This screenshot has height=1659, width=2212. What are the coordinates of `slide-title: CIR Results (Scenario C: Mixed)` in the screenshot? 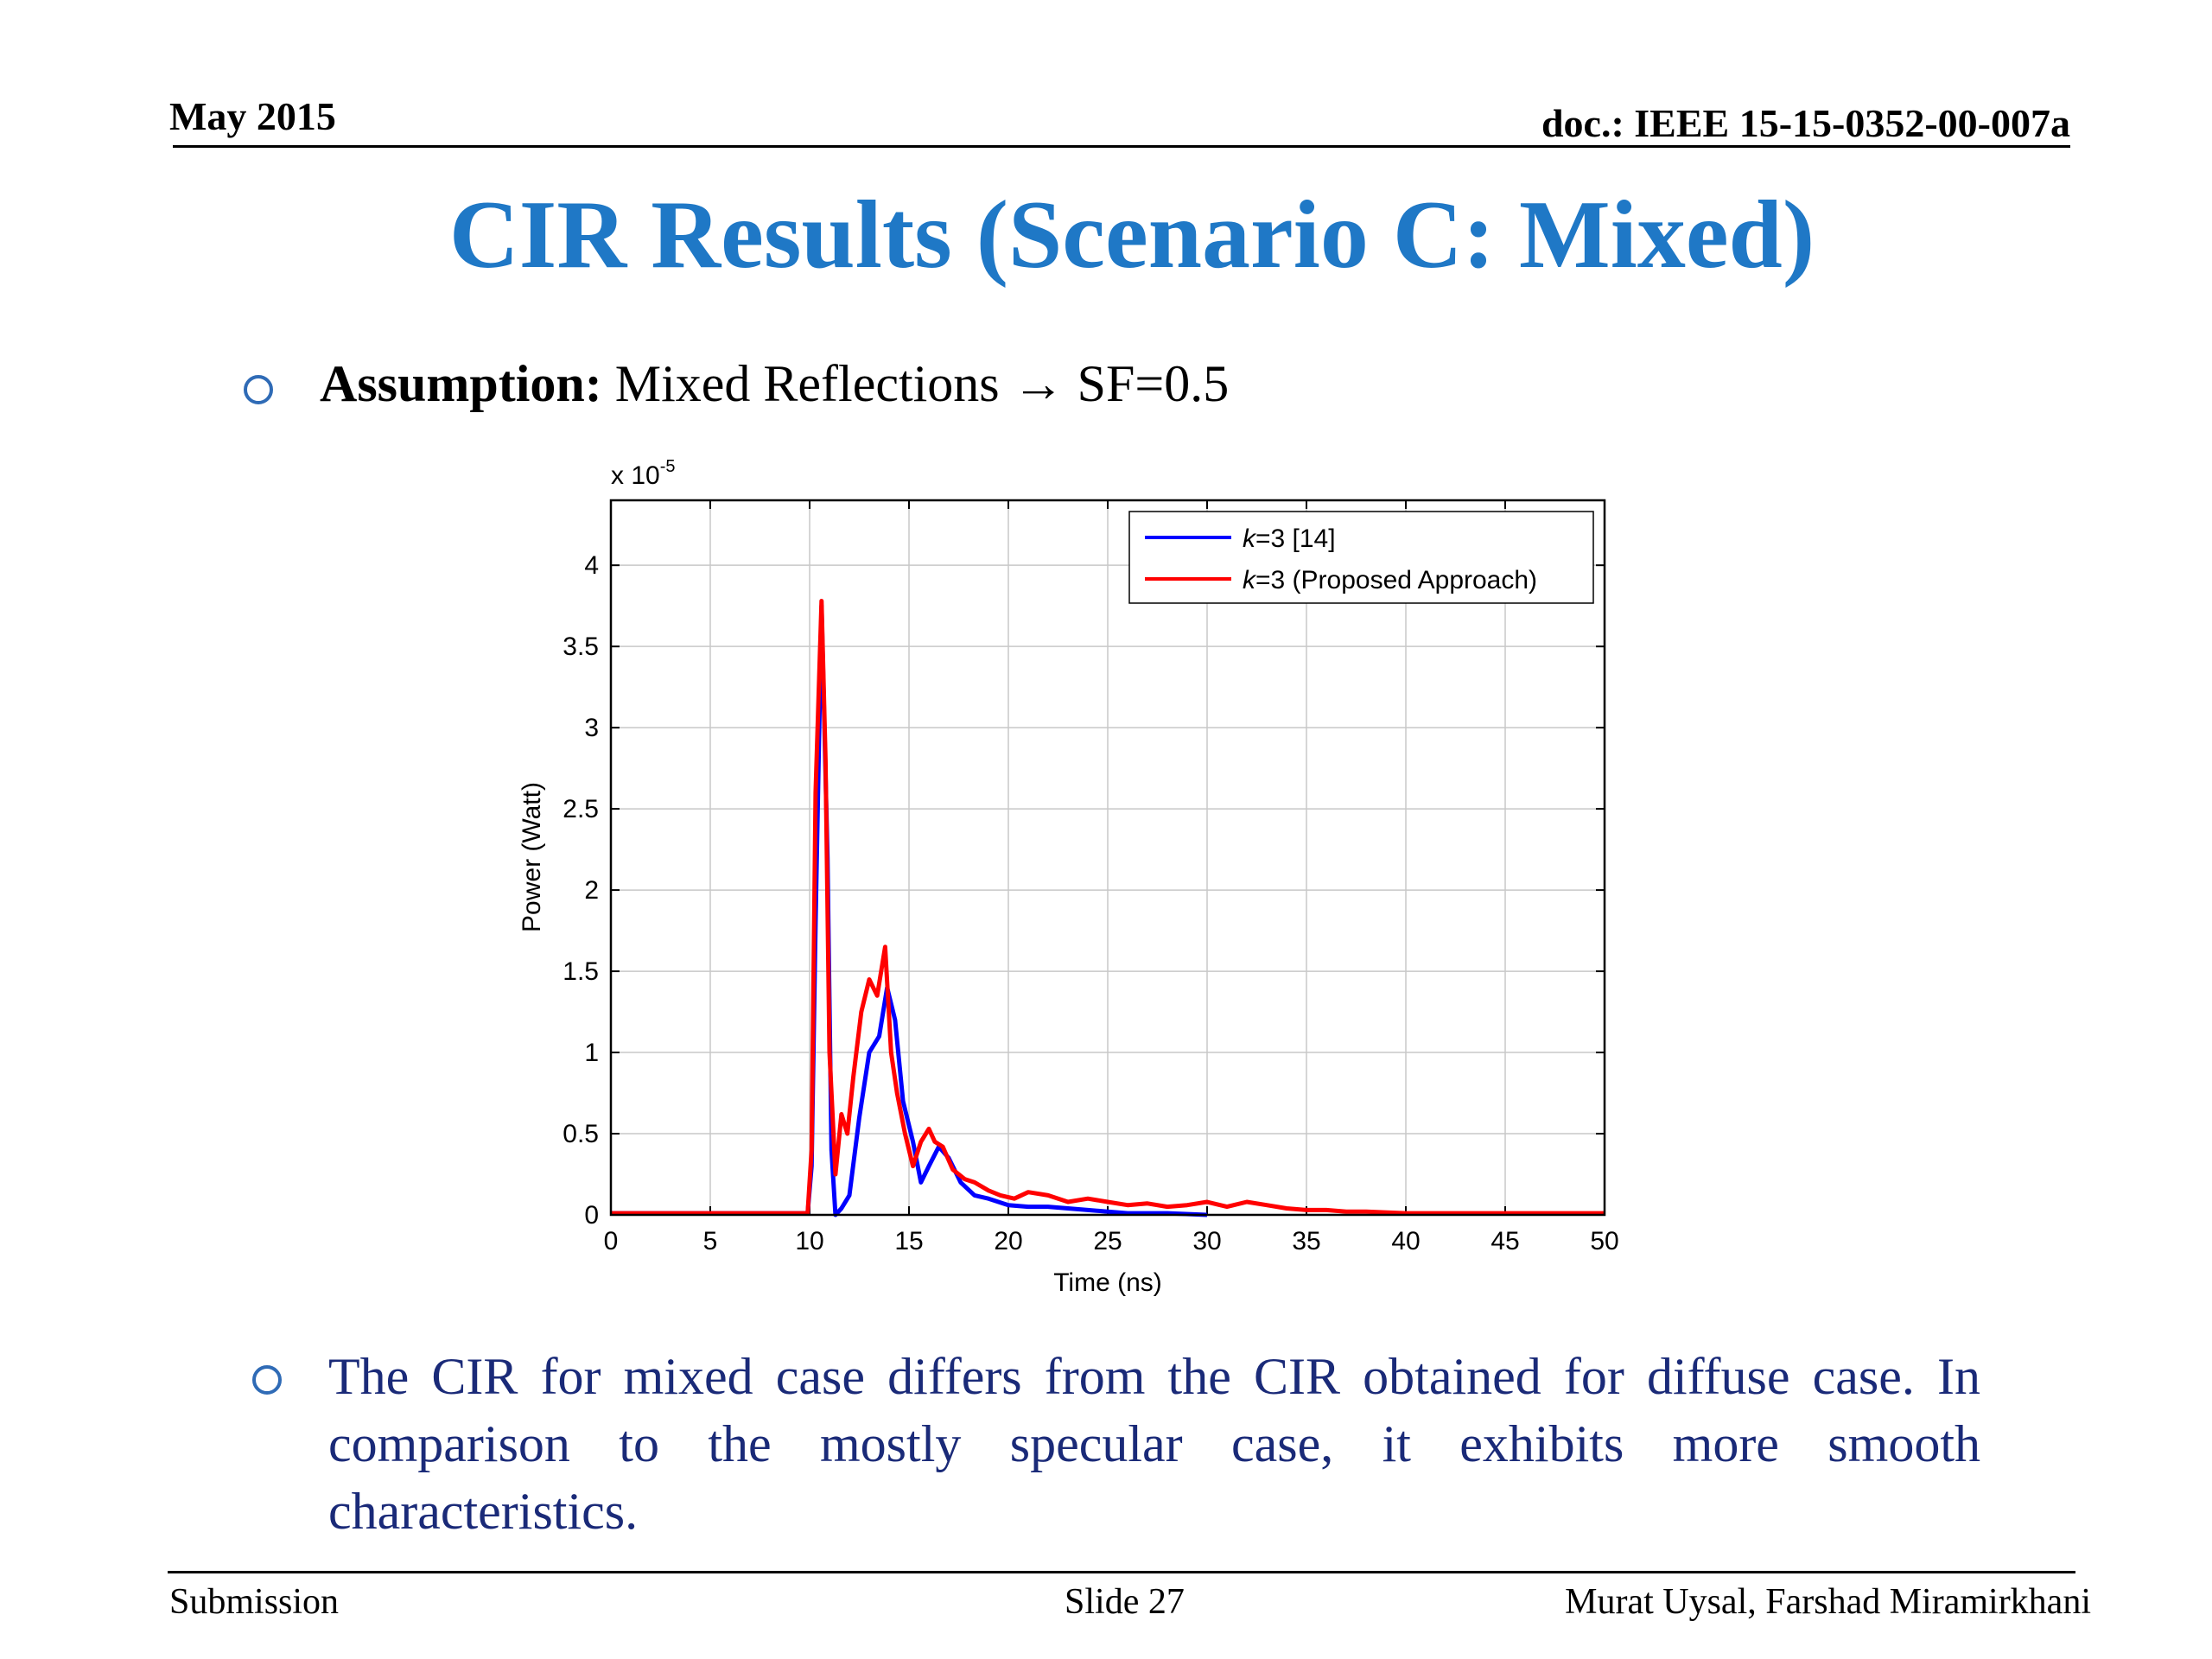 It's located at (1131, 235).